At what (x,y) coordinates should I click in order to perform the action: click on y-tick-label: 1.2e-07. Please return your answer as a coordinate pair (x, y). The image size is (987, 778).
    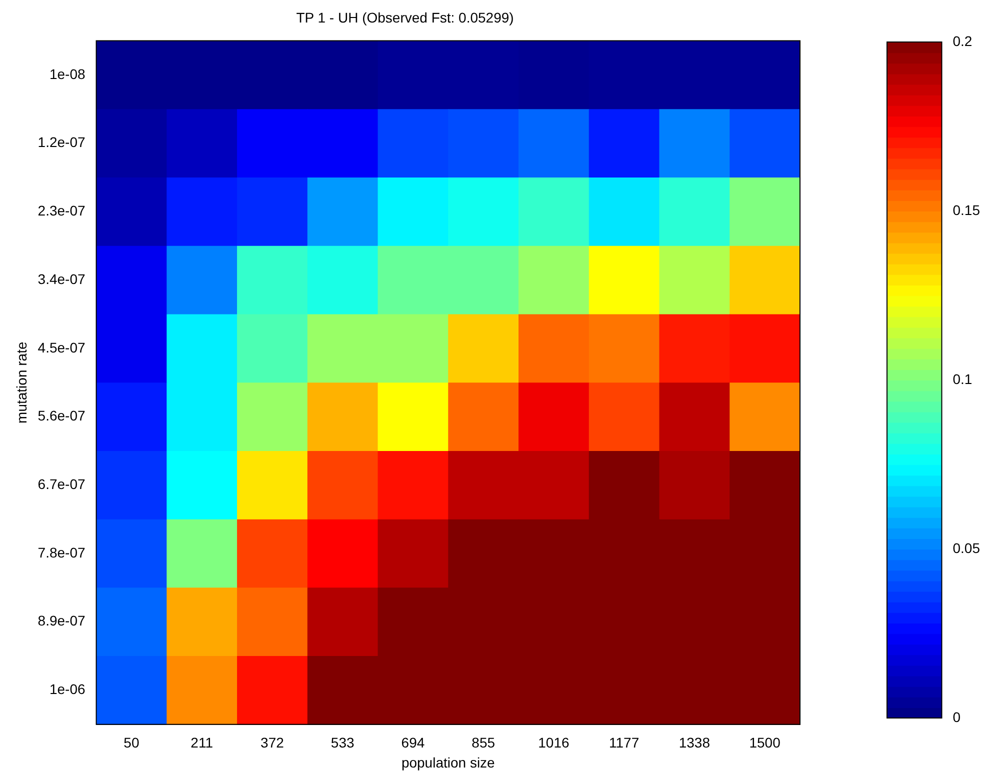
    Looking at the image, I should click on (62, 142).